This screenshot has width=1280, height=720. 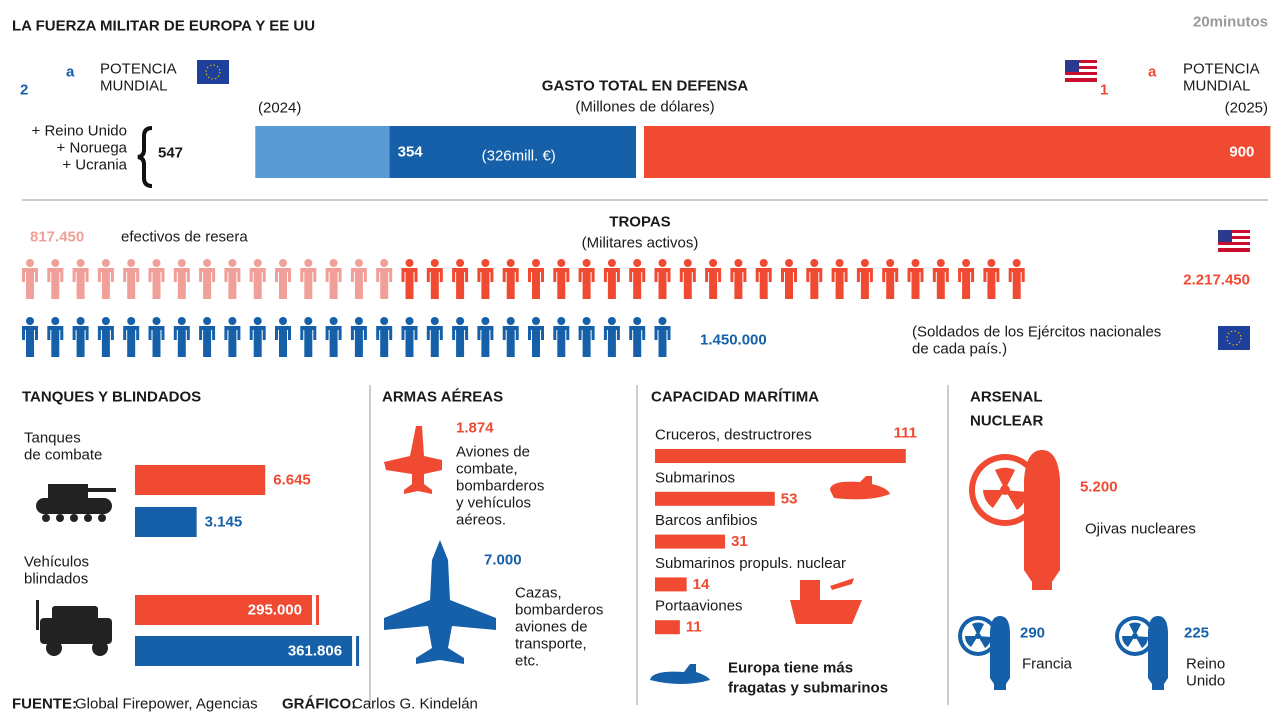 What do you see at coordinates (487, 469) in the screenshot?
I see `description: combate,` at bounding box center [487, 469].